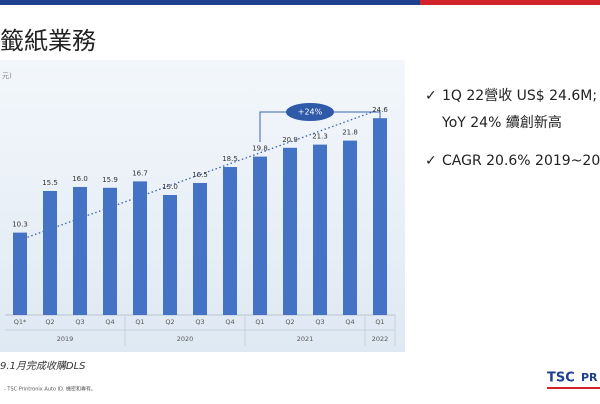  Describe the element at coordinates (20, 225) in the screenshot. I see `value-label: 10.3` at that location.